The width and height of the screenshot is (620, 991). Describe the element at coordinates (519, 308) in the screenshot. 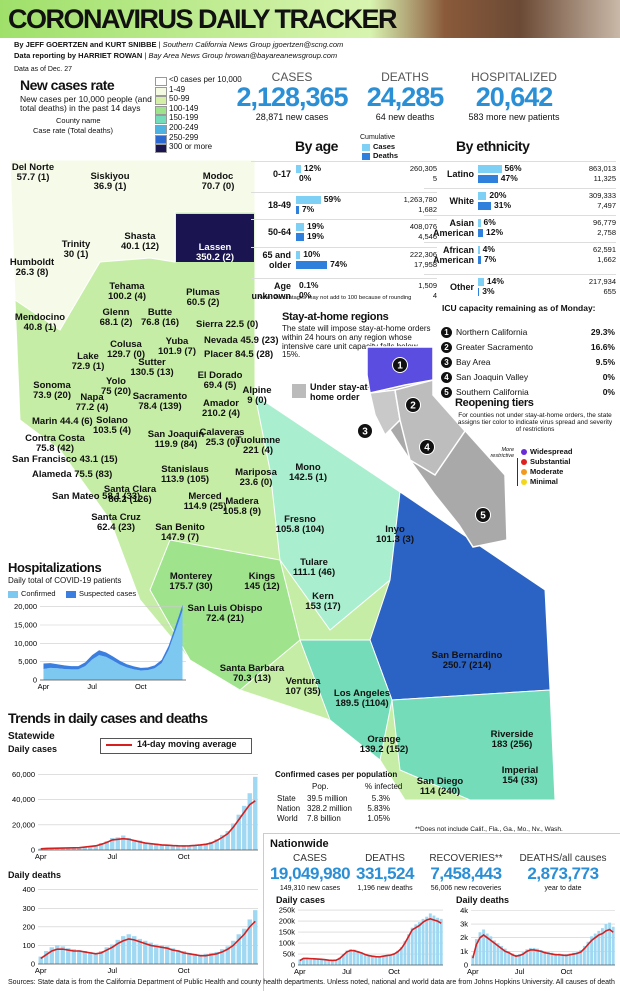

I see `section-title: ICU capacity remaining as of Monday:` at that location.